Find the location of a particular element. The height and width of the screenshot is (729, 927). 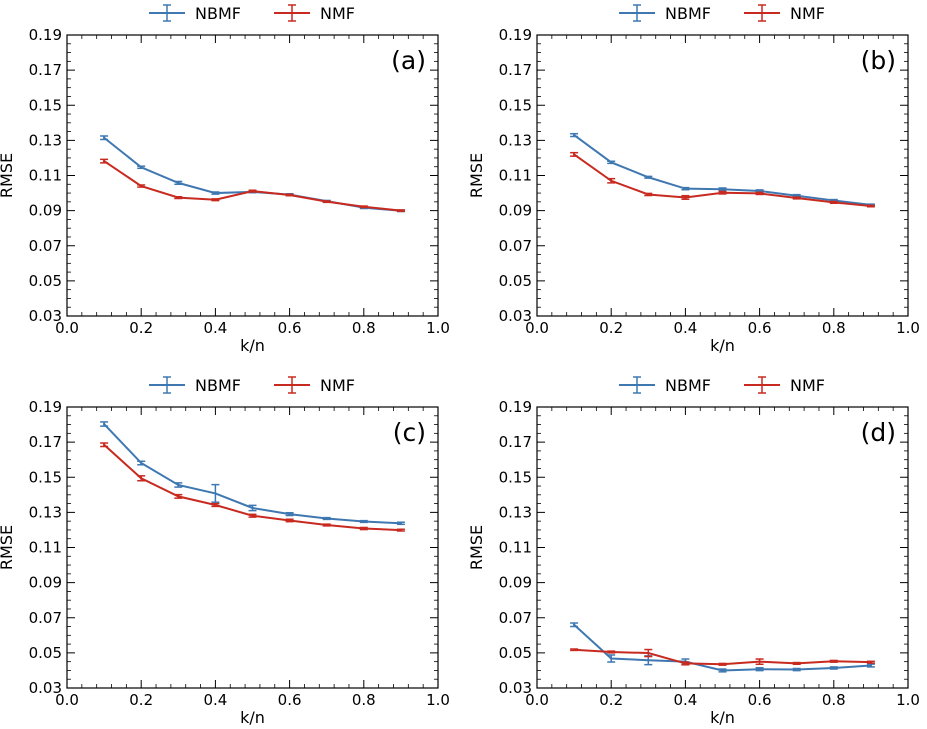

x-tick-label: 0.2 is located at coordinates (141, 700).